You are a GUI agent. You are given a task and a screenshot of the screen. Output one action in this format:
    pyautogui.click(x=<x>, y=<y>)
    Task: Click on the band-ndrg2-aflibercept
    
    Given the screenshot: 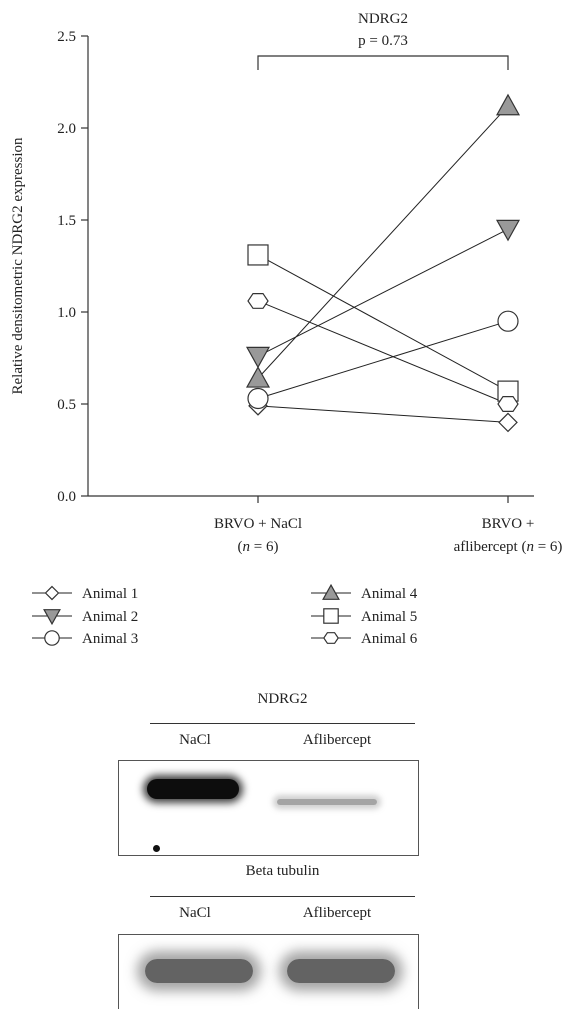 What is the action you would take?
    pyautogui.click(x=327, y=802)
    